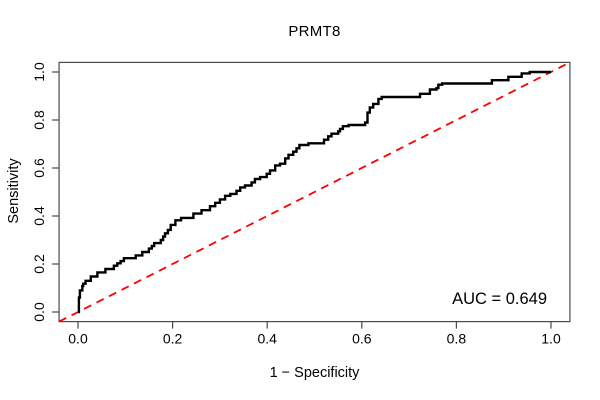 This screenshot has height=400, width=600. Describe the element at coordinates (39, 216) in the screenshot. I see `y-axis-tick-label: 0.4` at that location.